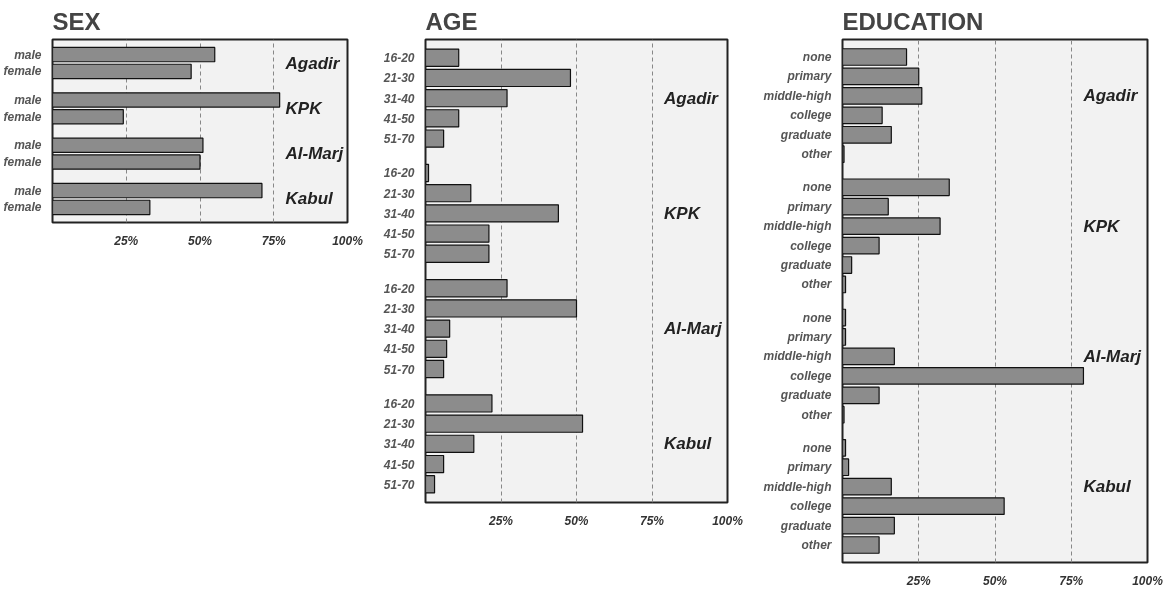  Describe the element at coordinates (451, 21) in the screenshot. I see `chart-title: AGE` at that location.